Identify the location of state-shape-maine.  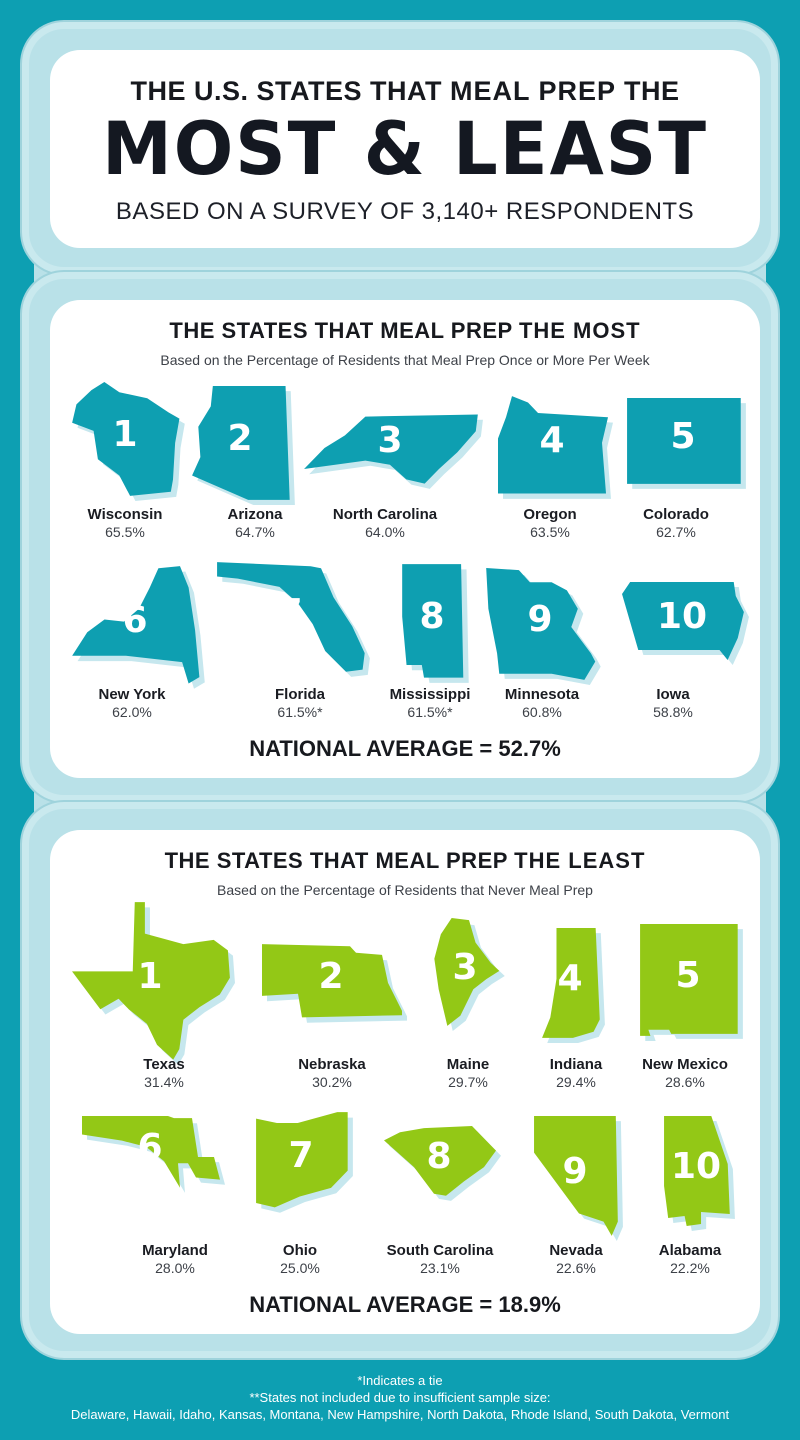
(469, 974).